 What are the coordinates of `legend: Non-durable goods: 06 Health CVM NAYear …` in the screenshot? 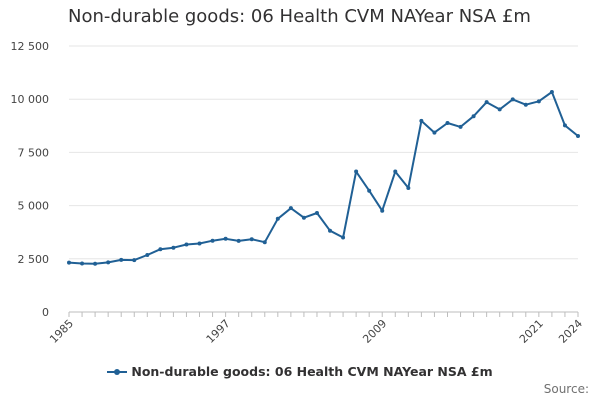 It's located at (300, 371).